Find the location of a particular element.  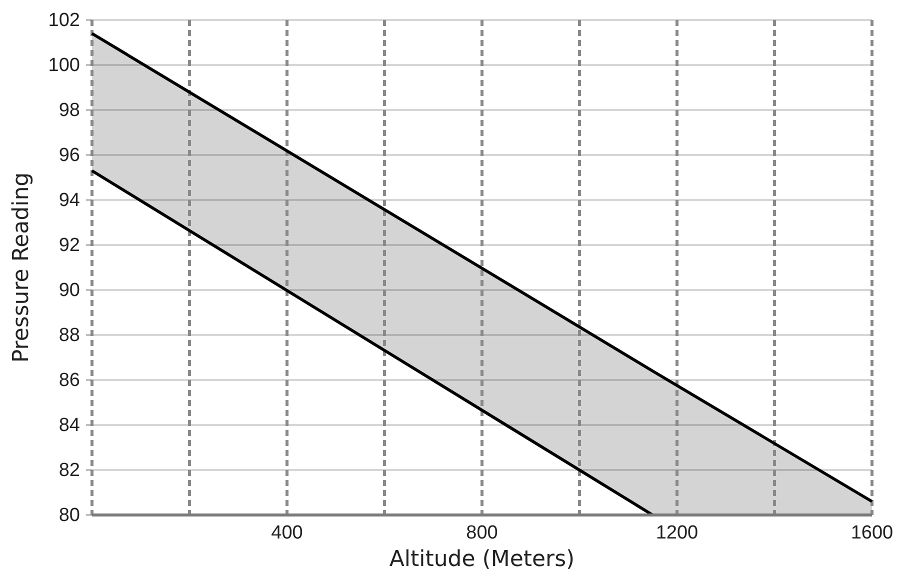

y-tick-label: 84 is located at coordinates (69, 425).